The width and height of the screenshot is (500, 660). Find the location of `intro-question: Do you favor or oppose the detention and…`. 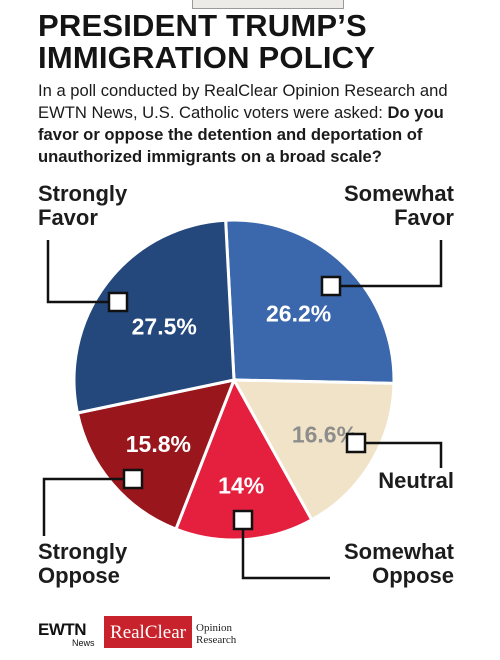

intro-question: Do you favor or oppose the detention and… is located at coordinates (241, 134).